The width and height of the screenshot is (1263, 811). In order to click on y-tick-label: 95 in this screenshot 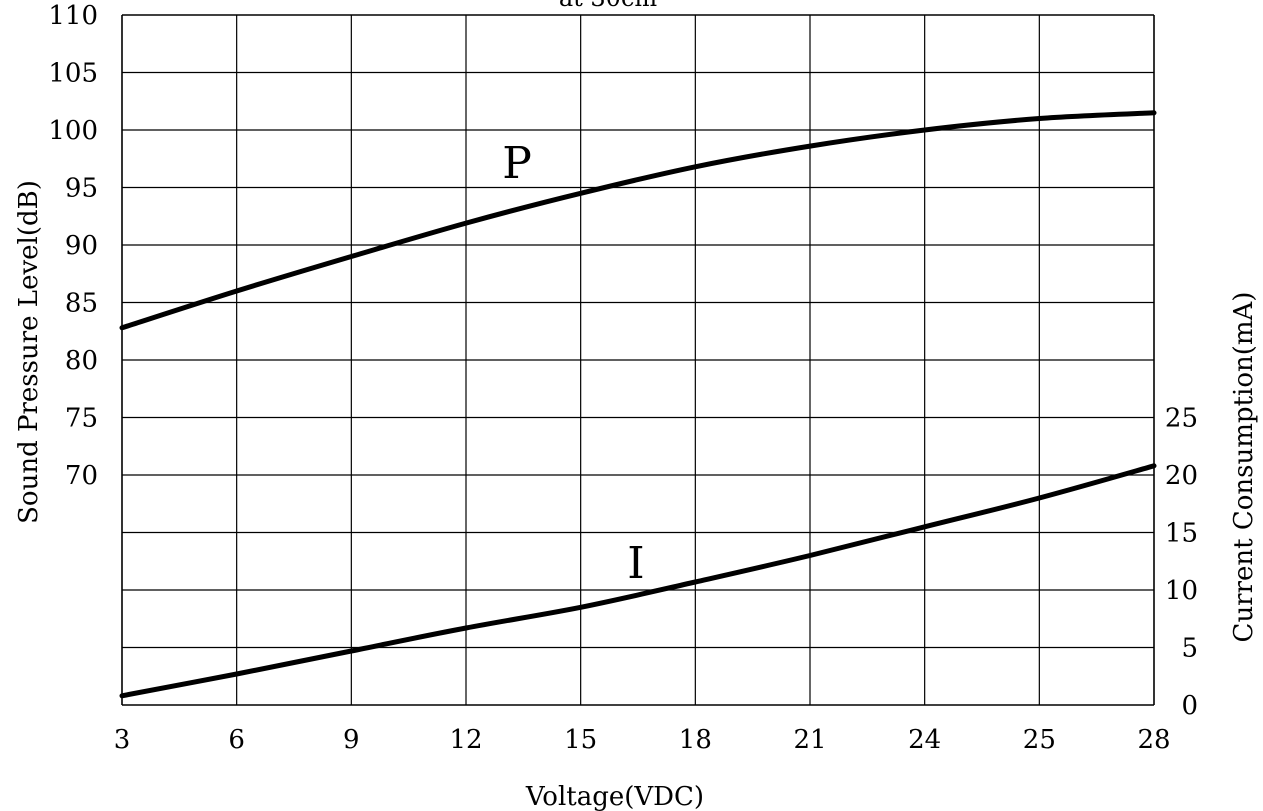, I will do `click(81, 189)`.